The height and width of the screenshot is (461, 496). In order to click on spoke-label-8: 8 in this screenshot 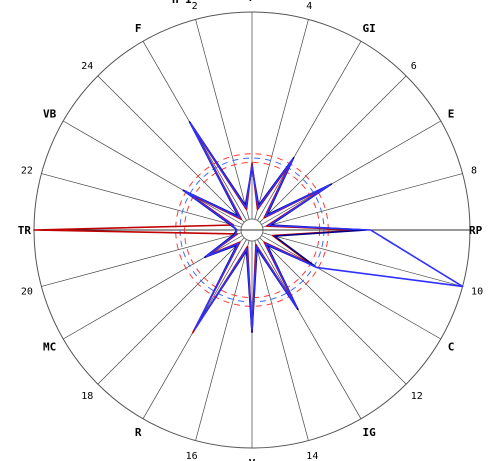, I will do `click(474, 171)`.